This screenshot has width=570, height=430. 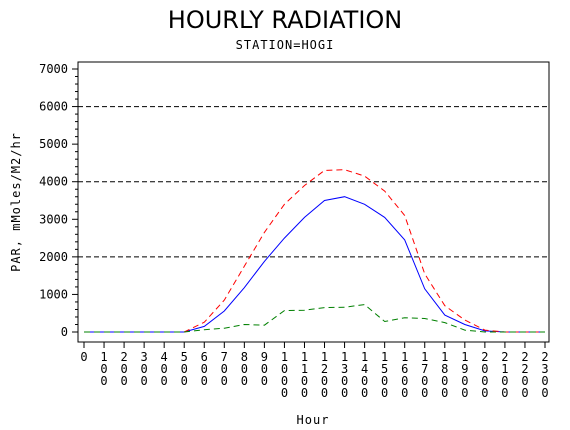 What do you see at coordinates (285, 20) in the screenshot?
I see `chart-title: HOURLY RADIATION` at bounding box center [285, 20].